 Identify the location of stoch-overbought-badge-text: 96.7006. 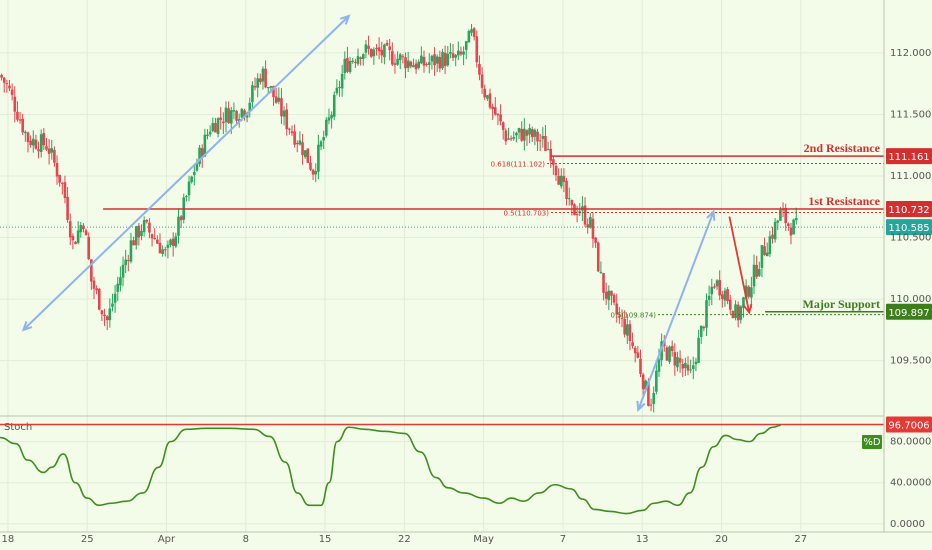
(908, 425).